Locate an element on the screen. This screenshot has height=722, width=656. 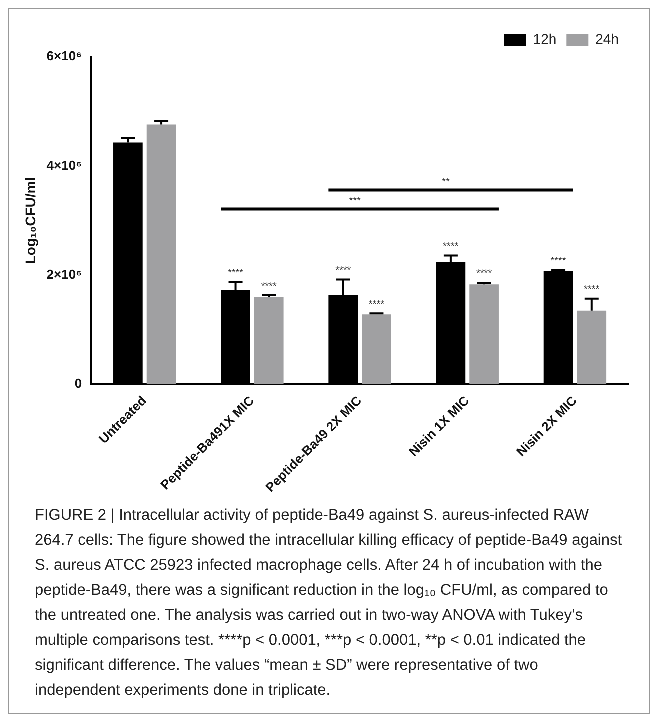
y-axis-title: Log₁₀CFU/ml is located at coordinates (30, 220).